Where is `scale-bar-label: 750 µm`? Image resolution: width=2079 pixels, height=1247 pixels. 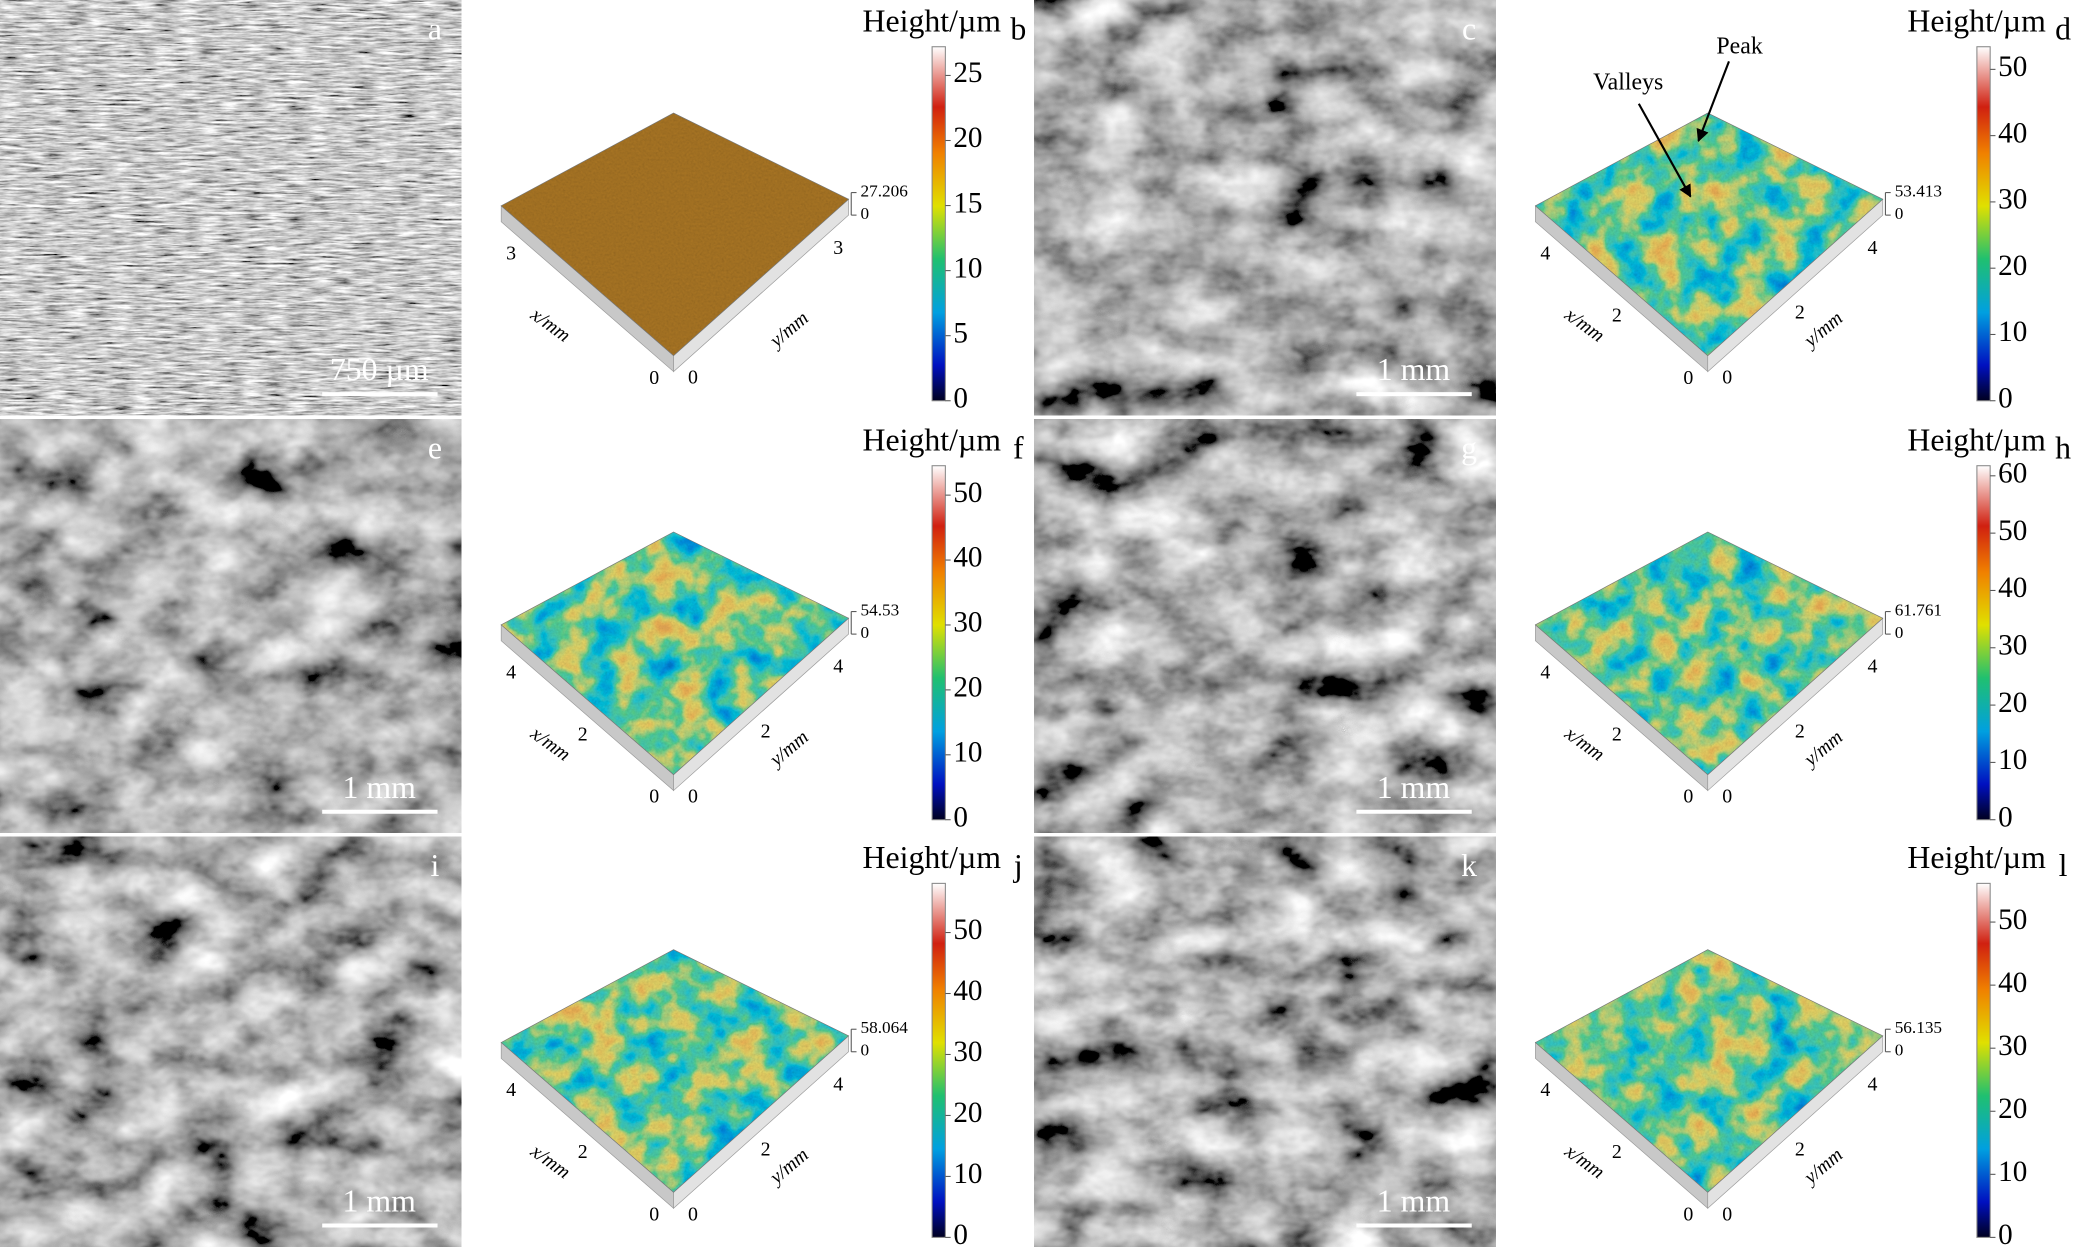 scale-bar-label: 750 µm is located at coordinates (379, 369).